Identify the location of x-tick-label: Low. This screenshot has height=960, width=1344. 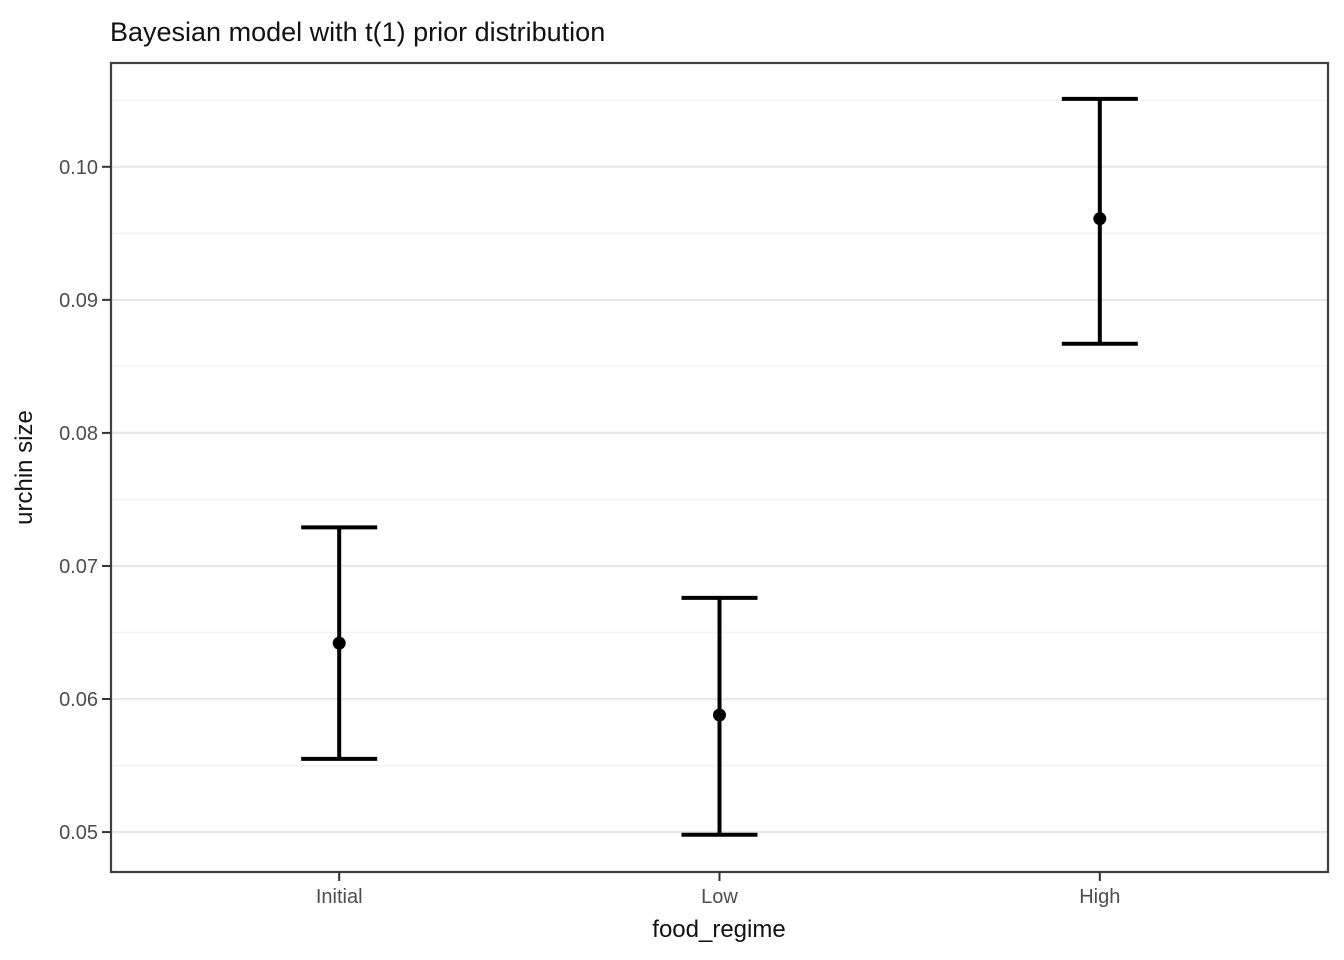
(719, 897).